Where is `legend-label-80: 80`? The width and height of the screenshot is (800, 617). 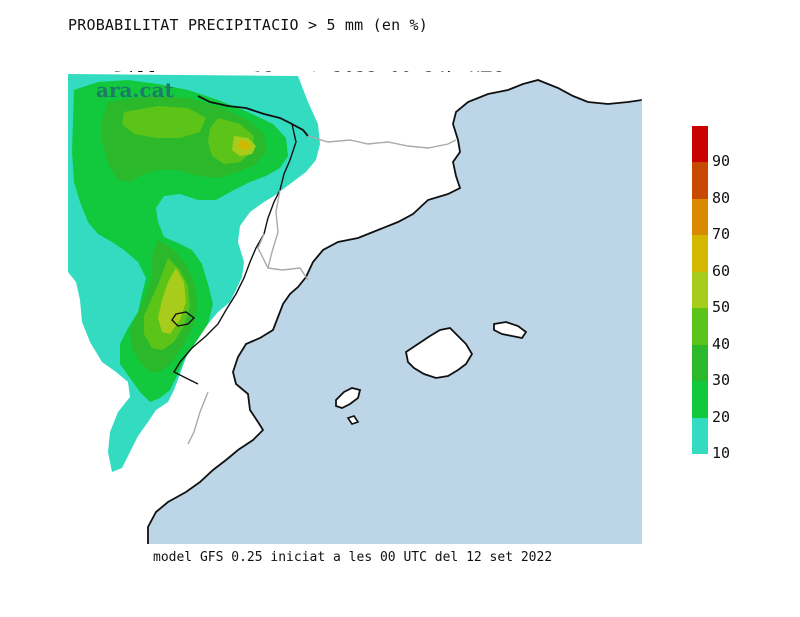 legend-label-80: 80 is located at coordinates (721, 197).